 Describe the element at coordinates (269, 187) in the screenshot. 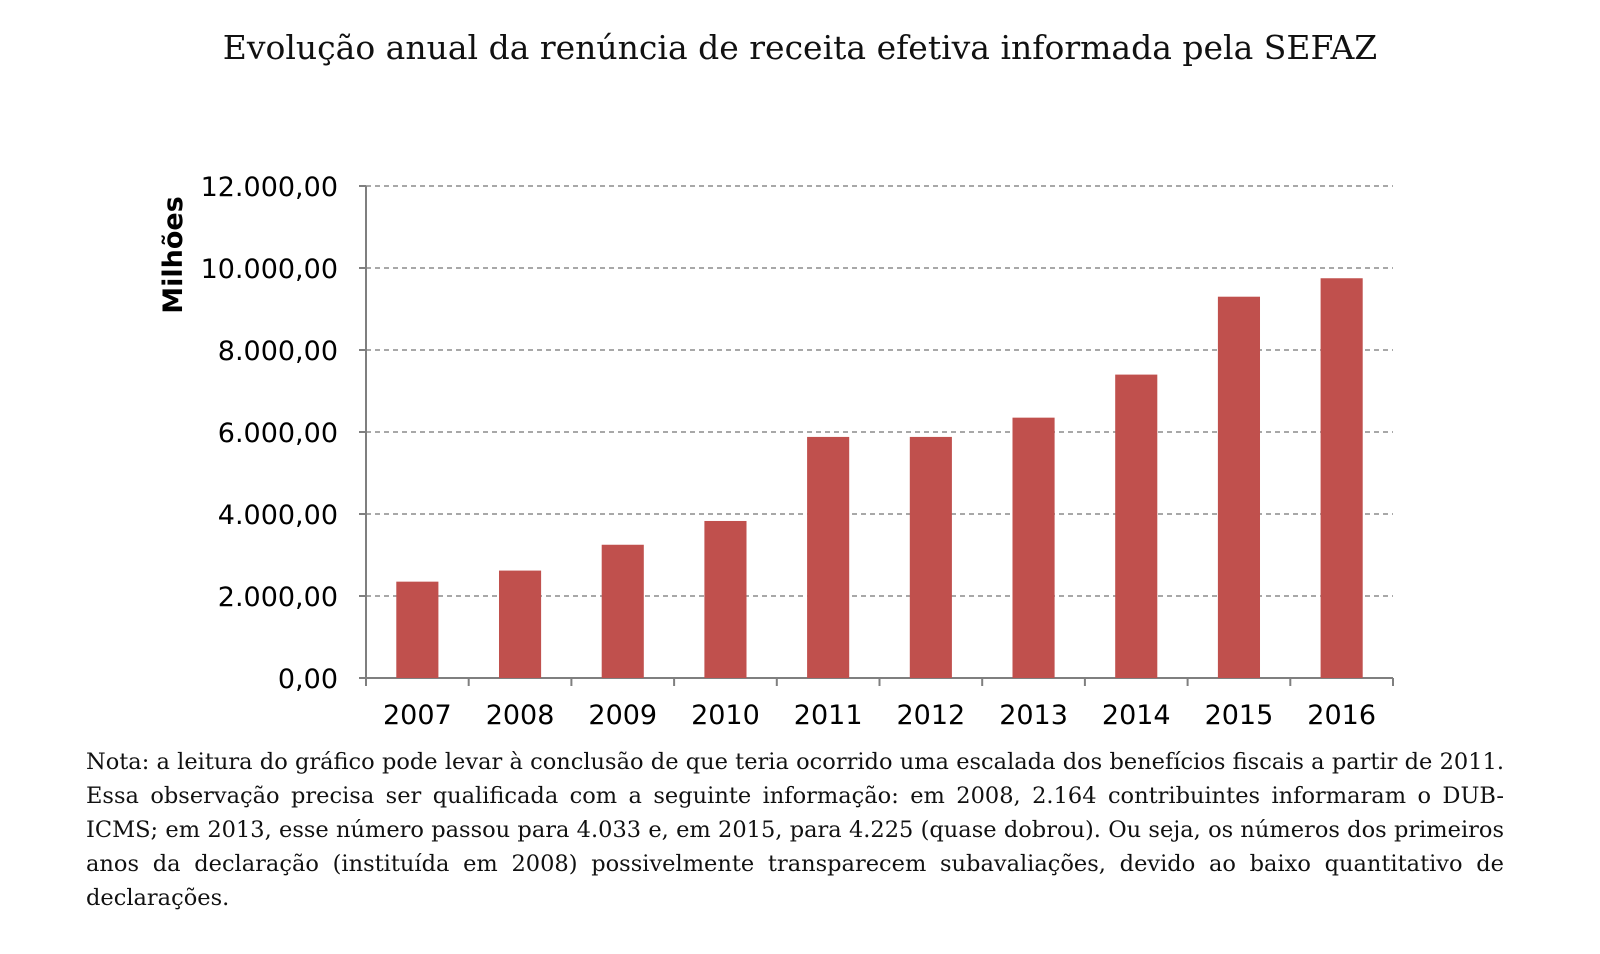

I see `y-tick-label: 12.000,00` at that location.